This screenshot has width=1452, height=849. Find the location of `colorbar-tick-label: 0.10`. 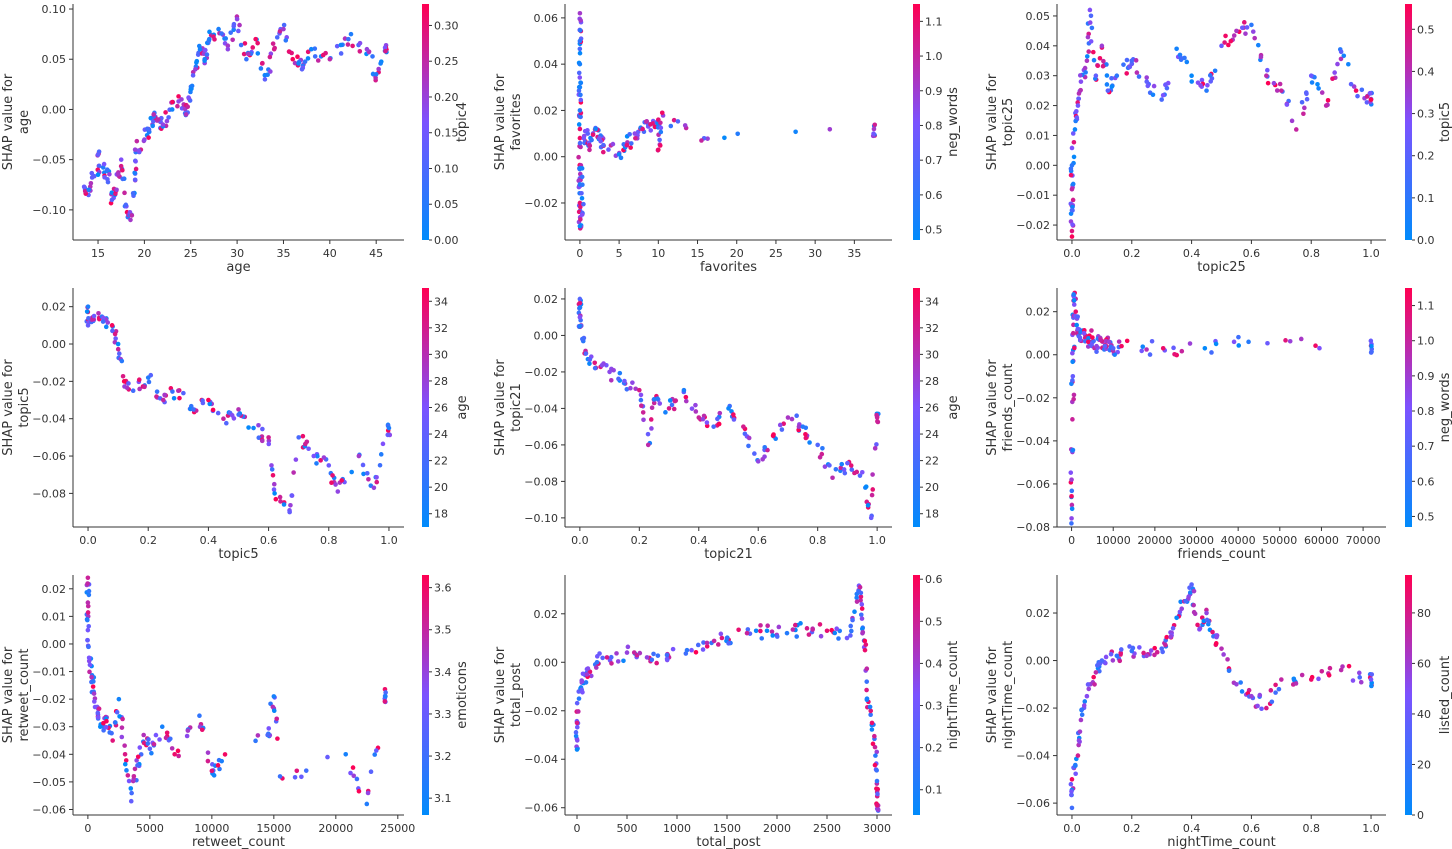

colorbar-tick-label: 0.10 is located at coordinates (446, 168).